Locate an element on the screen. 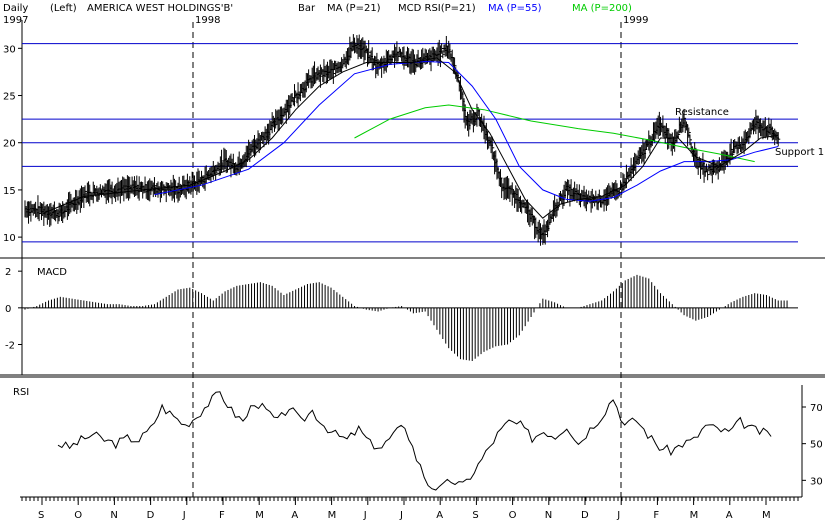  month-label-3: D is located at coordinates (151, 515).